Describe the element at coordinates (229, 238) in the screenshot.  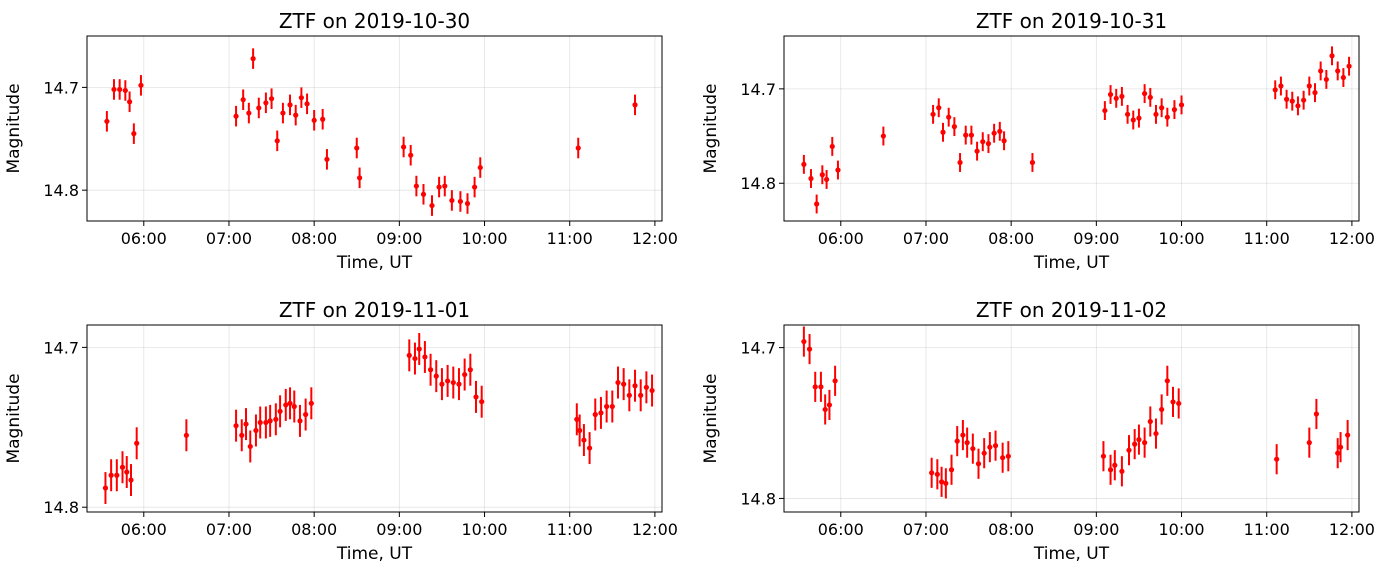
I see `x-tick-label: 07:00` at that location.